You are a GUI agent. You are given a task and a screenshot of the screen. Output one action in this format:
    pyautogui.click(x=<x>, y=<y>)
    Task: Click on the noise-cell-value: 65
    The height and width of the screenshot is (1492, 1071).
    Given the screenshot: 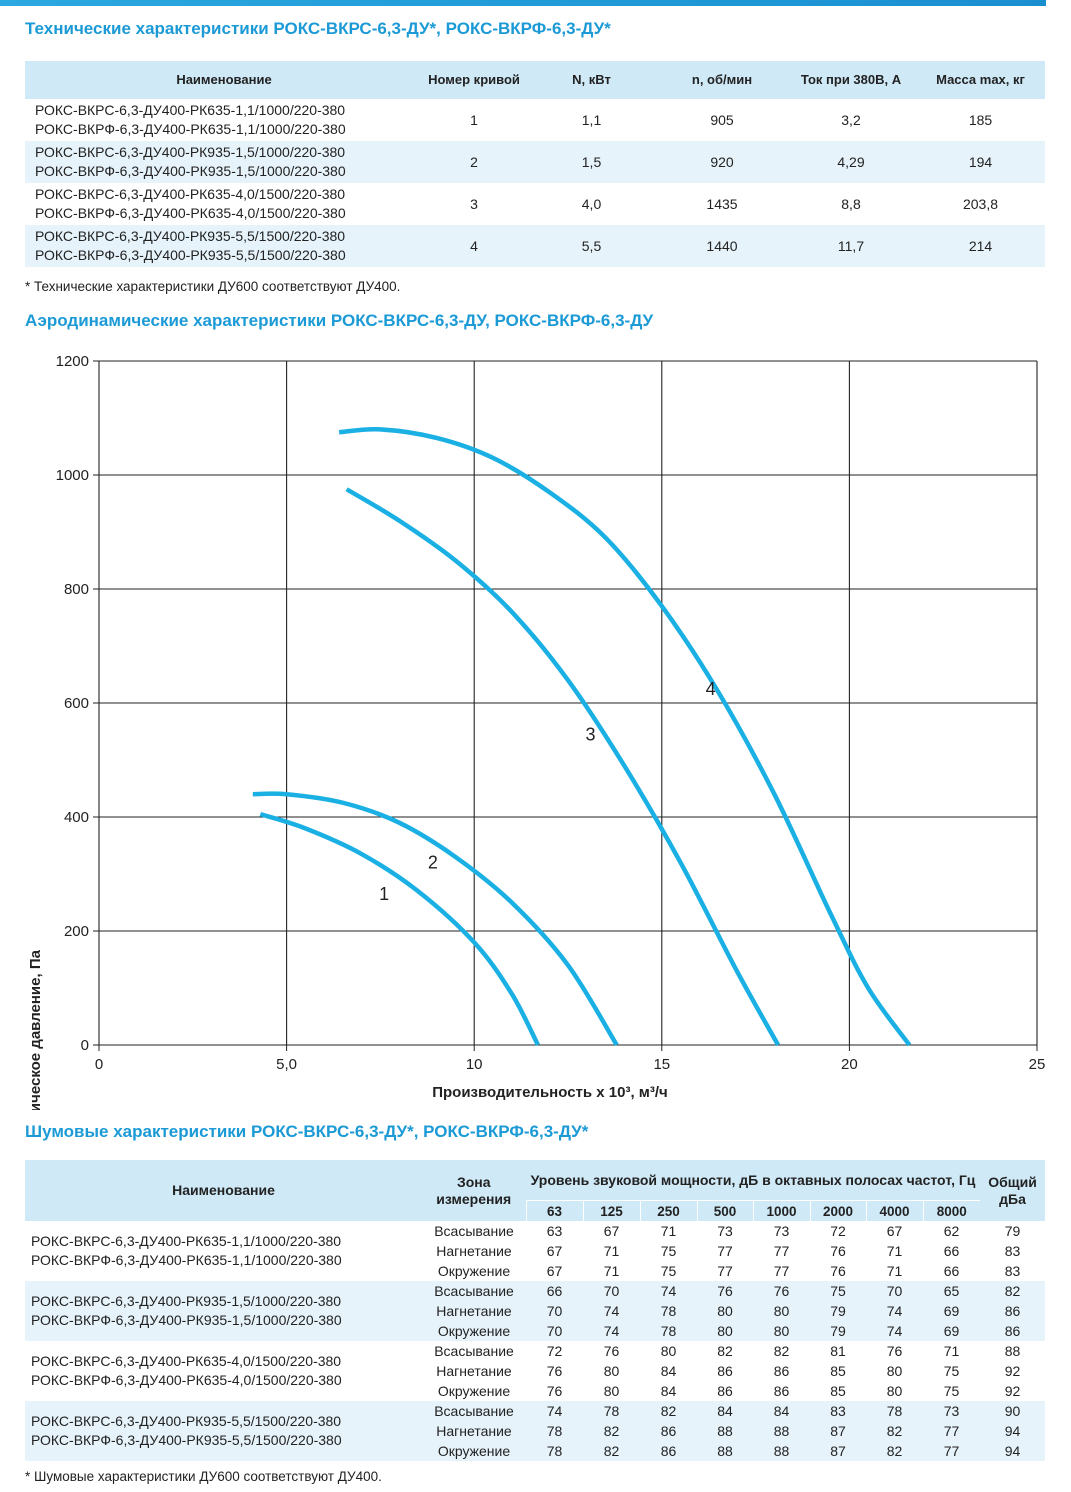 What is the action you would take?
    pyautogui.click(x=952, y=1291)
    